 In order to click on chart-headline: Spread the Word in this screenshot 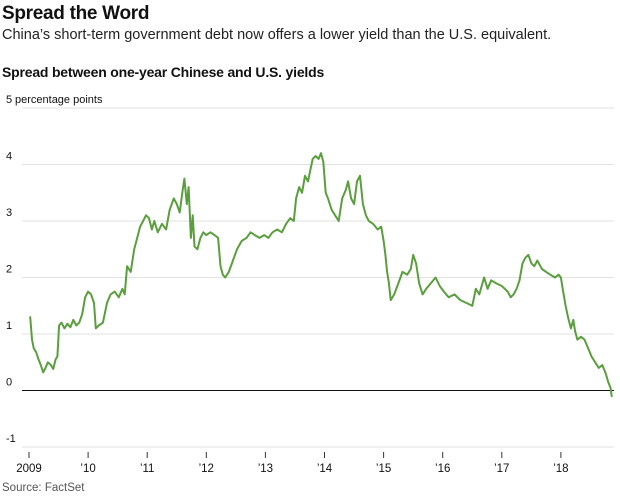, I will do `click(76, 13)`.